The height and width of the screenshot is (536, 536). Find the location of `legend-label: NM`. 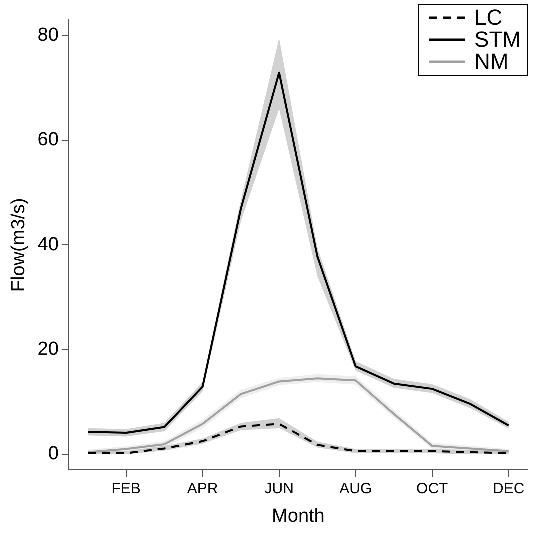

legend-label: NM is located at coordinates (491, 61).